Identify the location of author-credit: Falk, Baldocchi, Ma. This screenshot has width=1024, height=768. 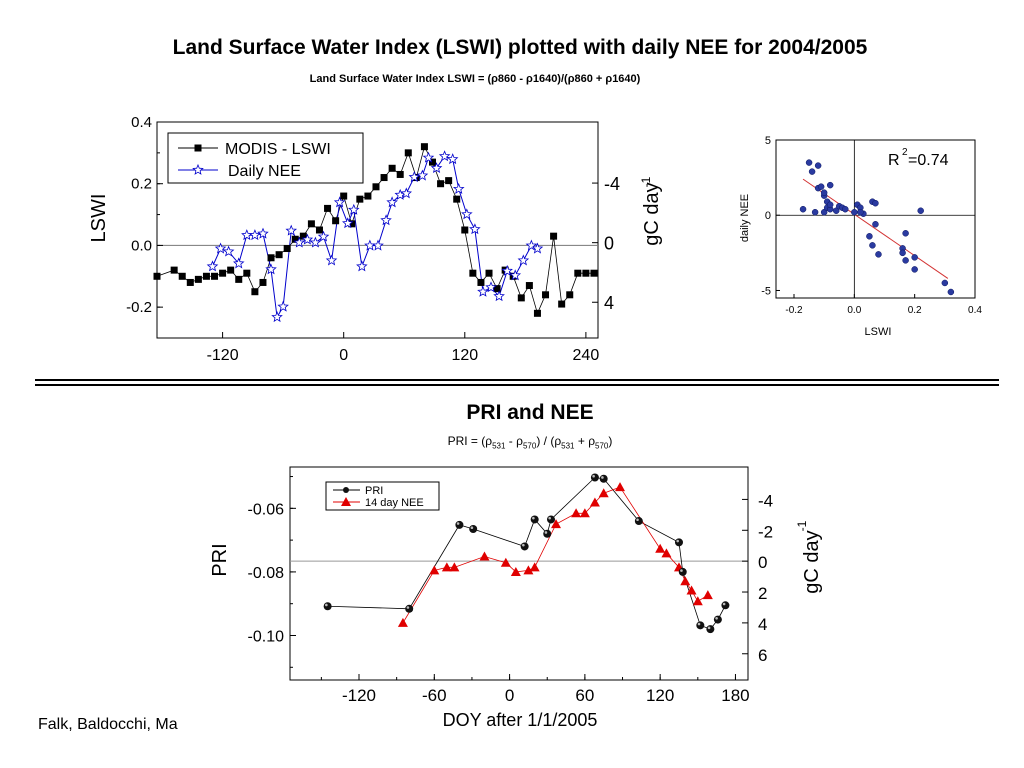
(108, 724).